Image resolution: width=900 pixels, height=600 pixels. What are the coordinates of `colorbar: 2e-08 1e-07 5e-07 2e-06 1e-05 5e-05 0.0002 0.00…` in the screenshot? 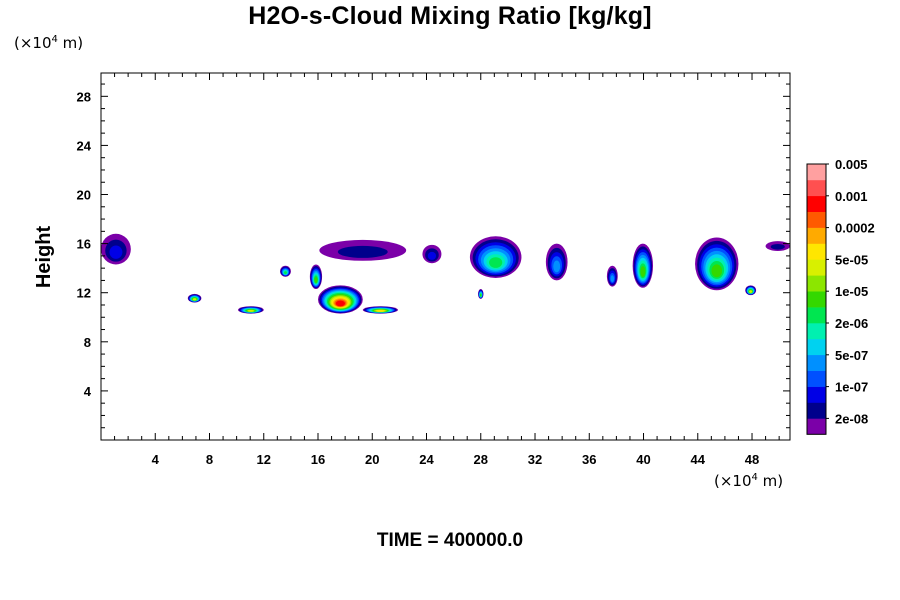 It's located at (840, 296).